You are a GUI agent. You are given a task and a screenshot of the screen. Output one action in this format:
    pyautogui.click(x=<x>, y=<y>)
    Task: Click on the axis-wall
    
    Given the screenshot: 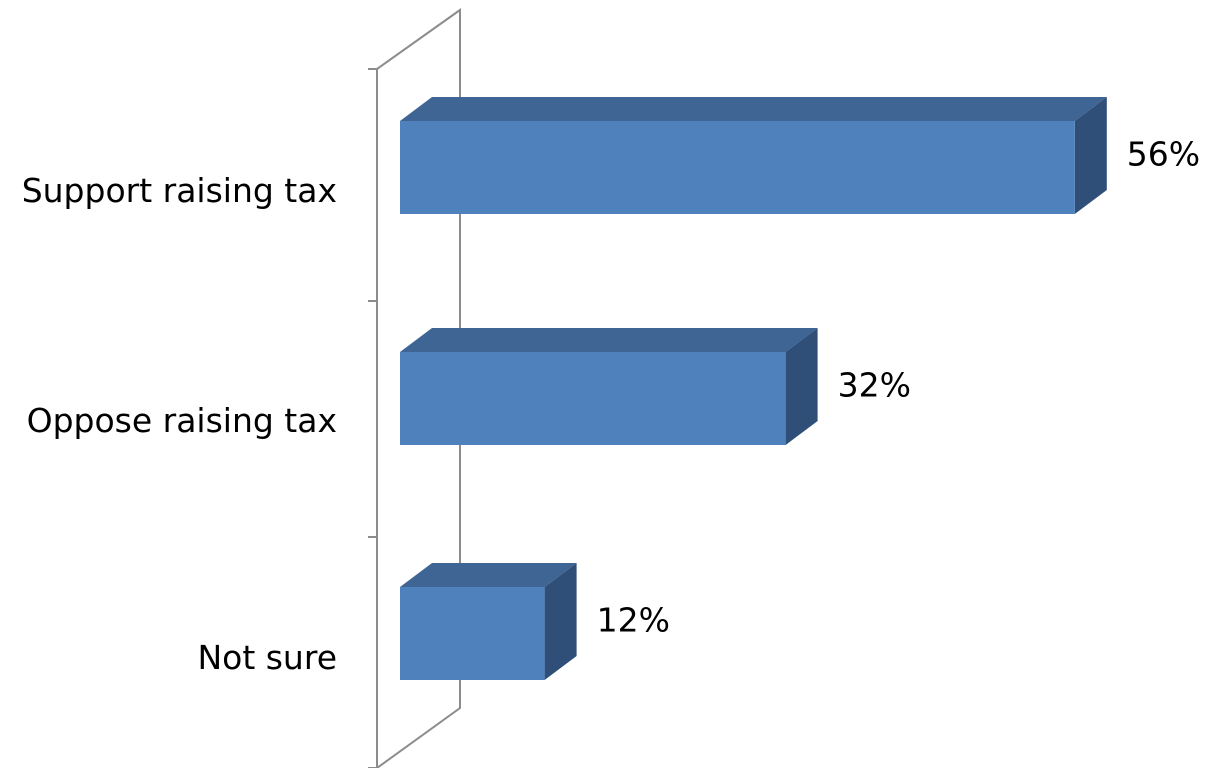 What is the action you would take?
    pyautogui.click(x=418, y=388)
    